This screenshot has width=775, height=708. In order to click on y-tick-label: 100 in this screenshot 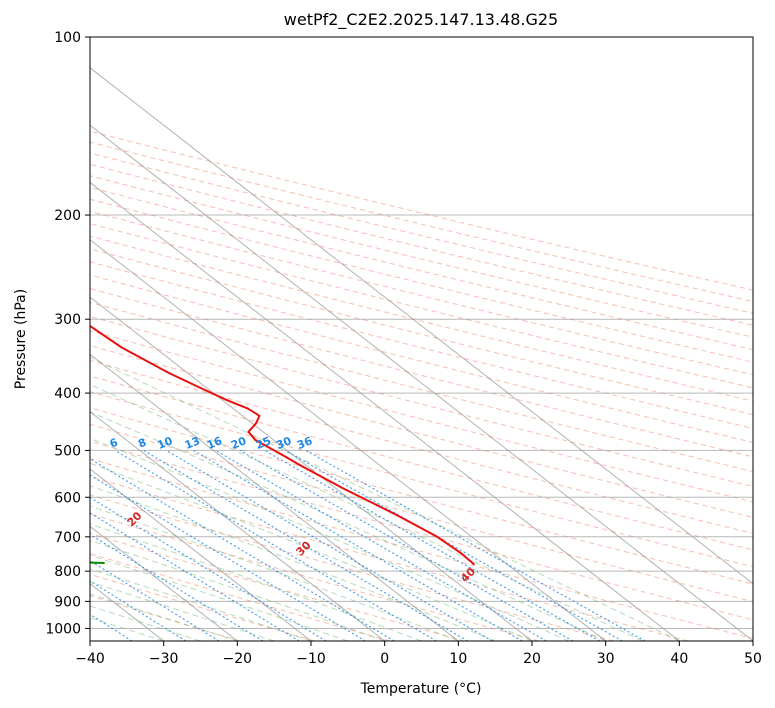, I will do `click(67, 38)`.